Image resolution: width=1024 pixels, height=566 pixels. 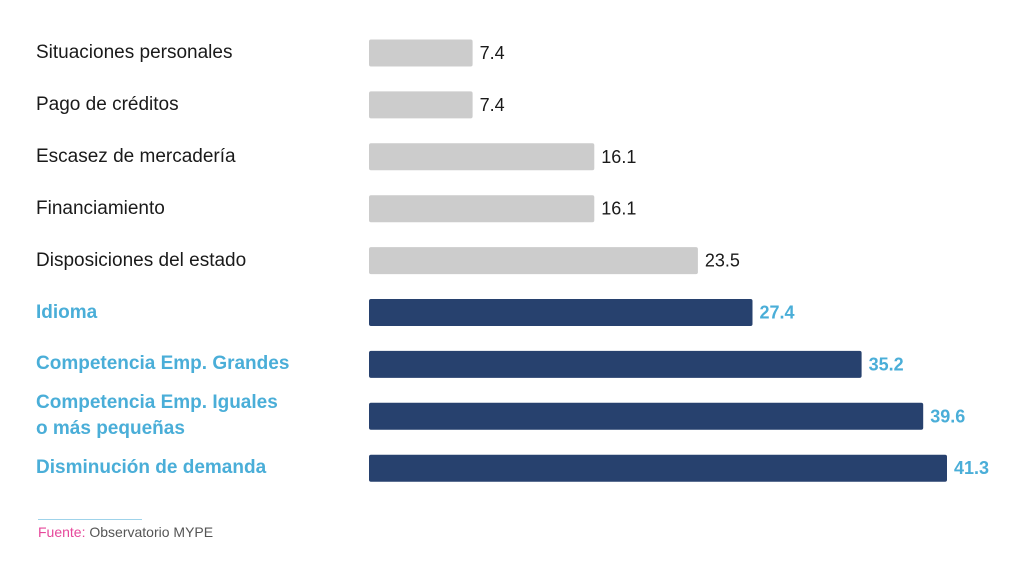 I want to click on value-label-8: 41.3, so click(x=971, y=468).